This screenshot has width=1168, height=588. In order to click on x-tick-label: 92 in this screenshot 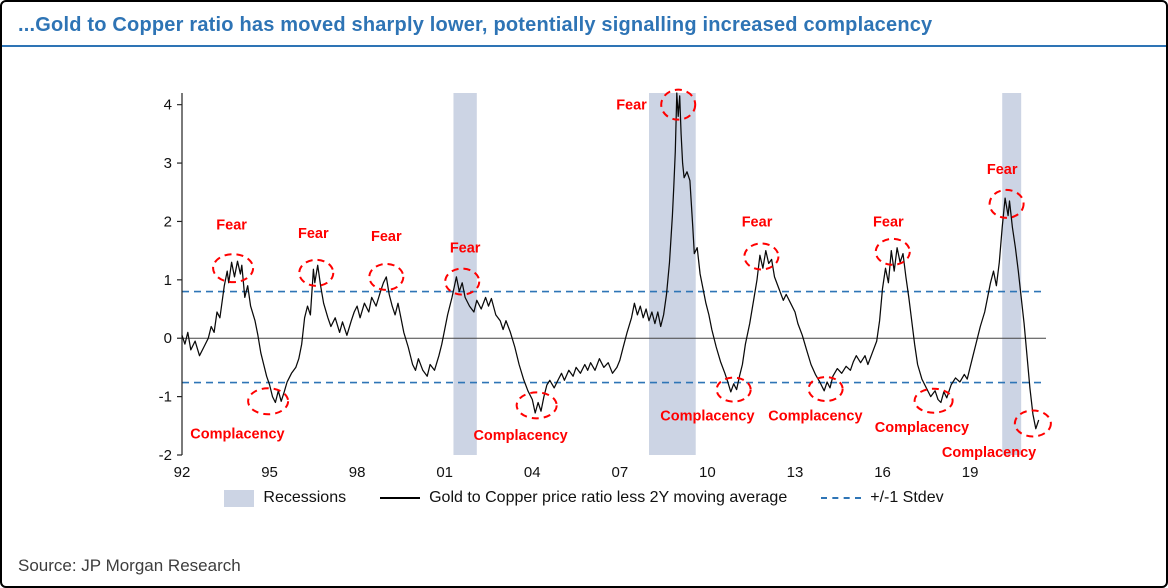, I will do `click(182, 472)`.